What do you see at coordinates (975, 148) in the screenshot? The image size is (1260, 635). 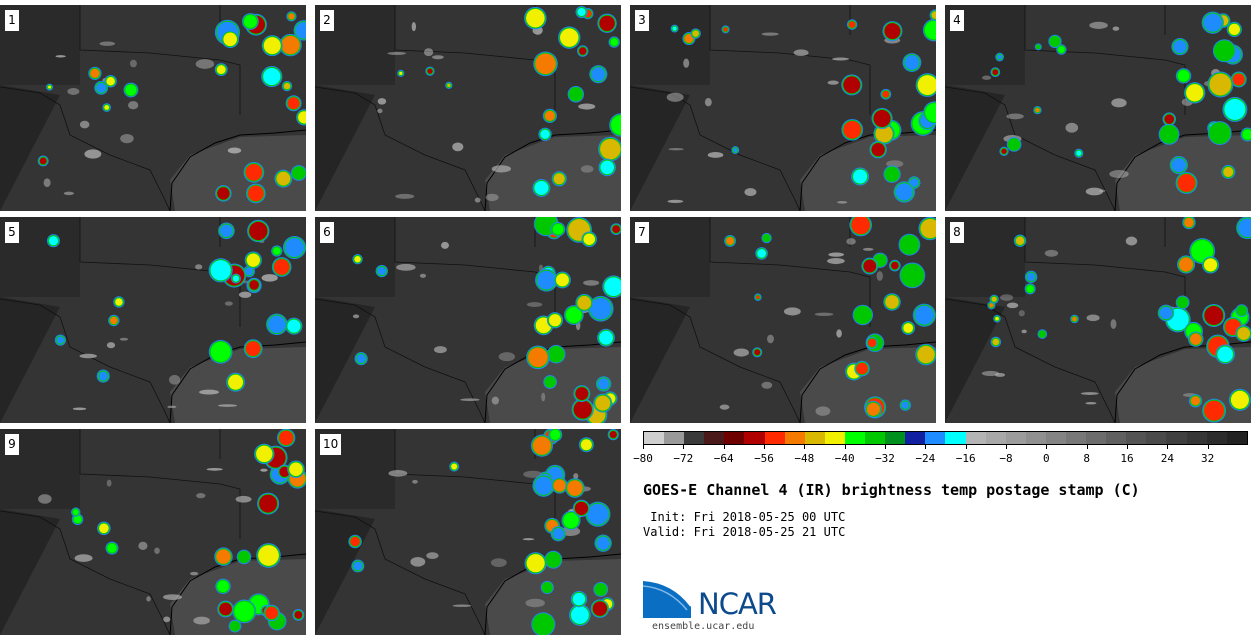 I see `mexico-region` at bounding box center [975, 148].